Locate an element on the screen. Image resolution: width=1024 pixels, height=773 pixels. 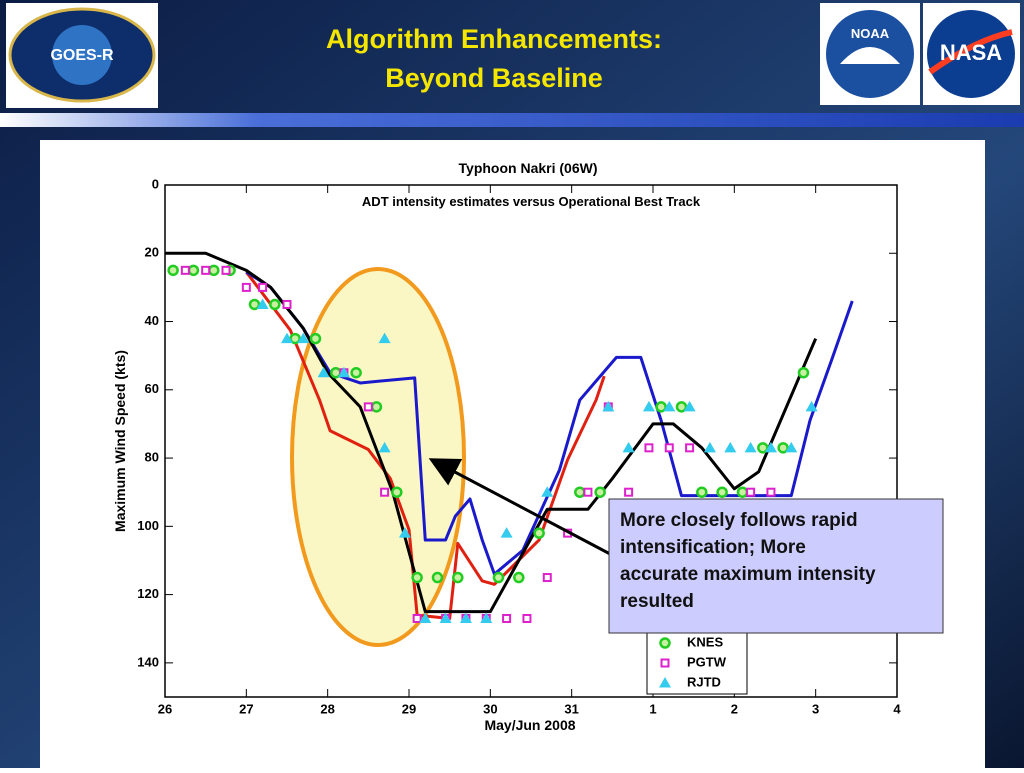
x-tick-label: 3 is located at coordinates (815, 708).